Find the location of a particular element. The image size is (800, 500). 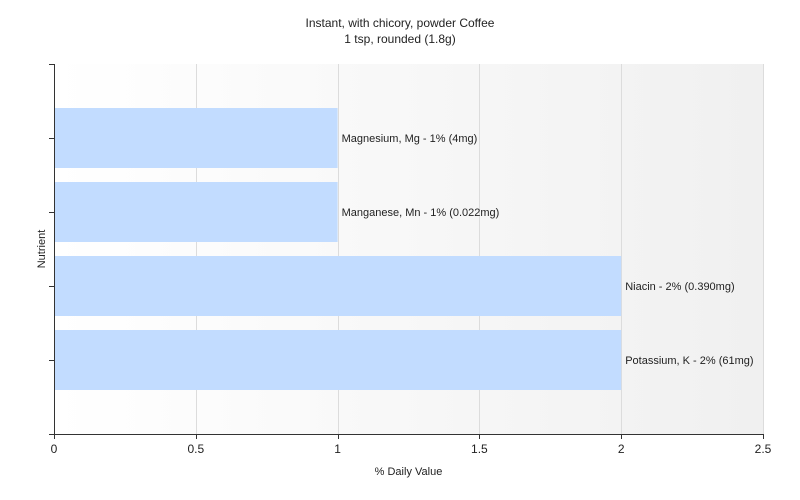

bar-data-label: Magnesium, Mg - 1% (4mg) is located at coordinates (410, 139).